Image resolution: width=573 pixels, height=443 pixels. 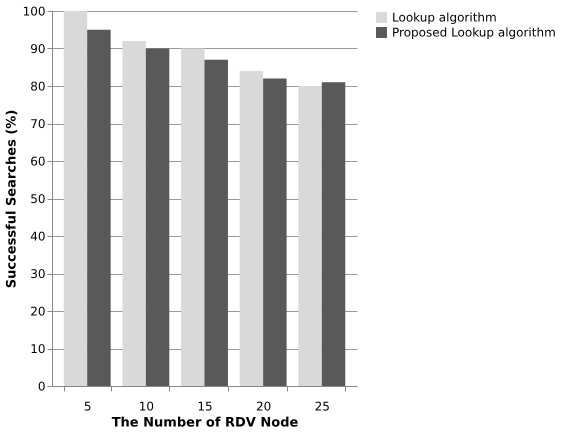 I want to click on legend-label: Proposed Lookup algorithm, so click(x=474, y=33).